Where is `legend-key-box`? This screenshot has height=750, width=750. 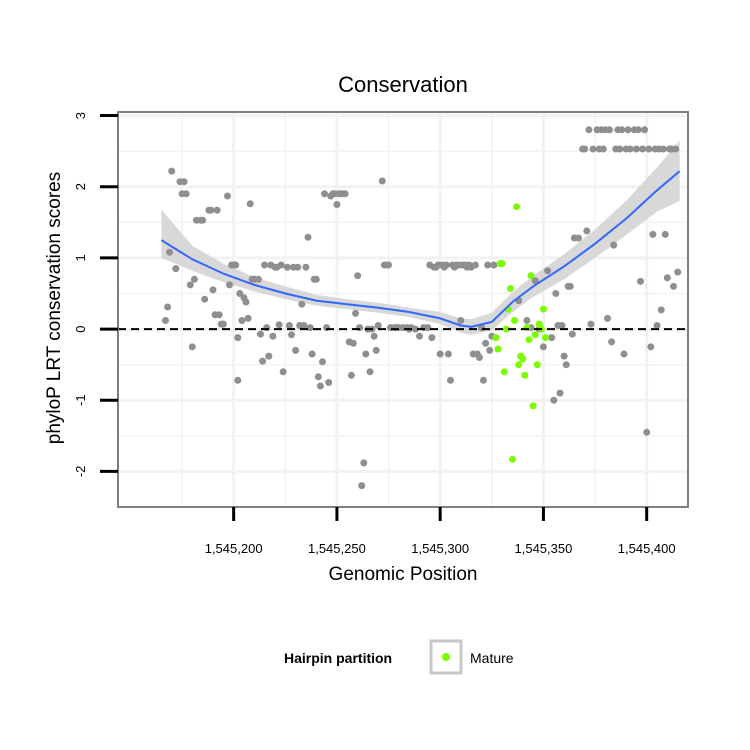
legend-key-box is located at coordinates (446, 657).